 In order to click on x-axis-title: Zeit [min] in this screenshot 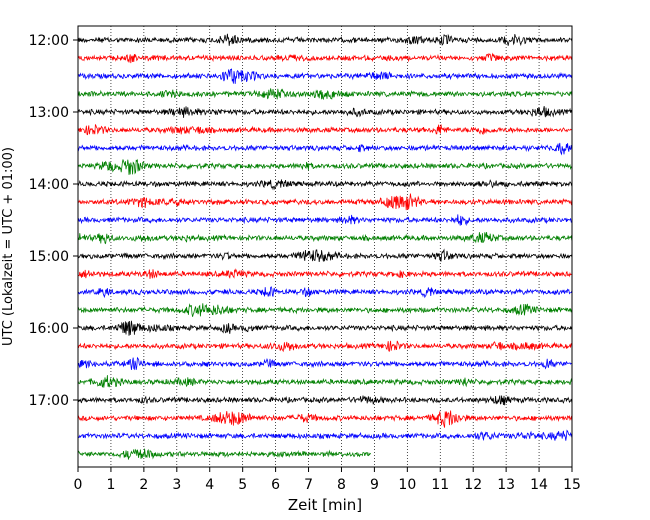, I will do `click(325, 505)`.